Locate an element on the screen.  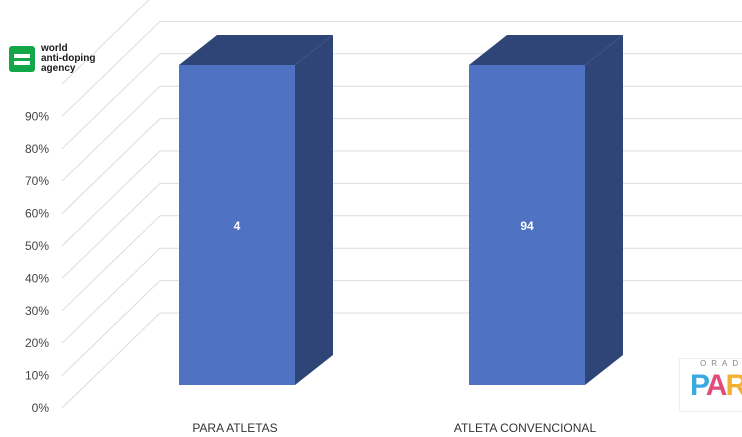
wada-logo-text: world anti-doping agency is located at coordinates (68, 59).